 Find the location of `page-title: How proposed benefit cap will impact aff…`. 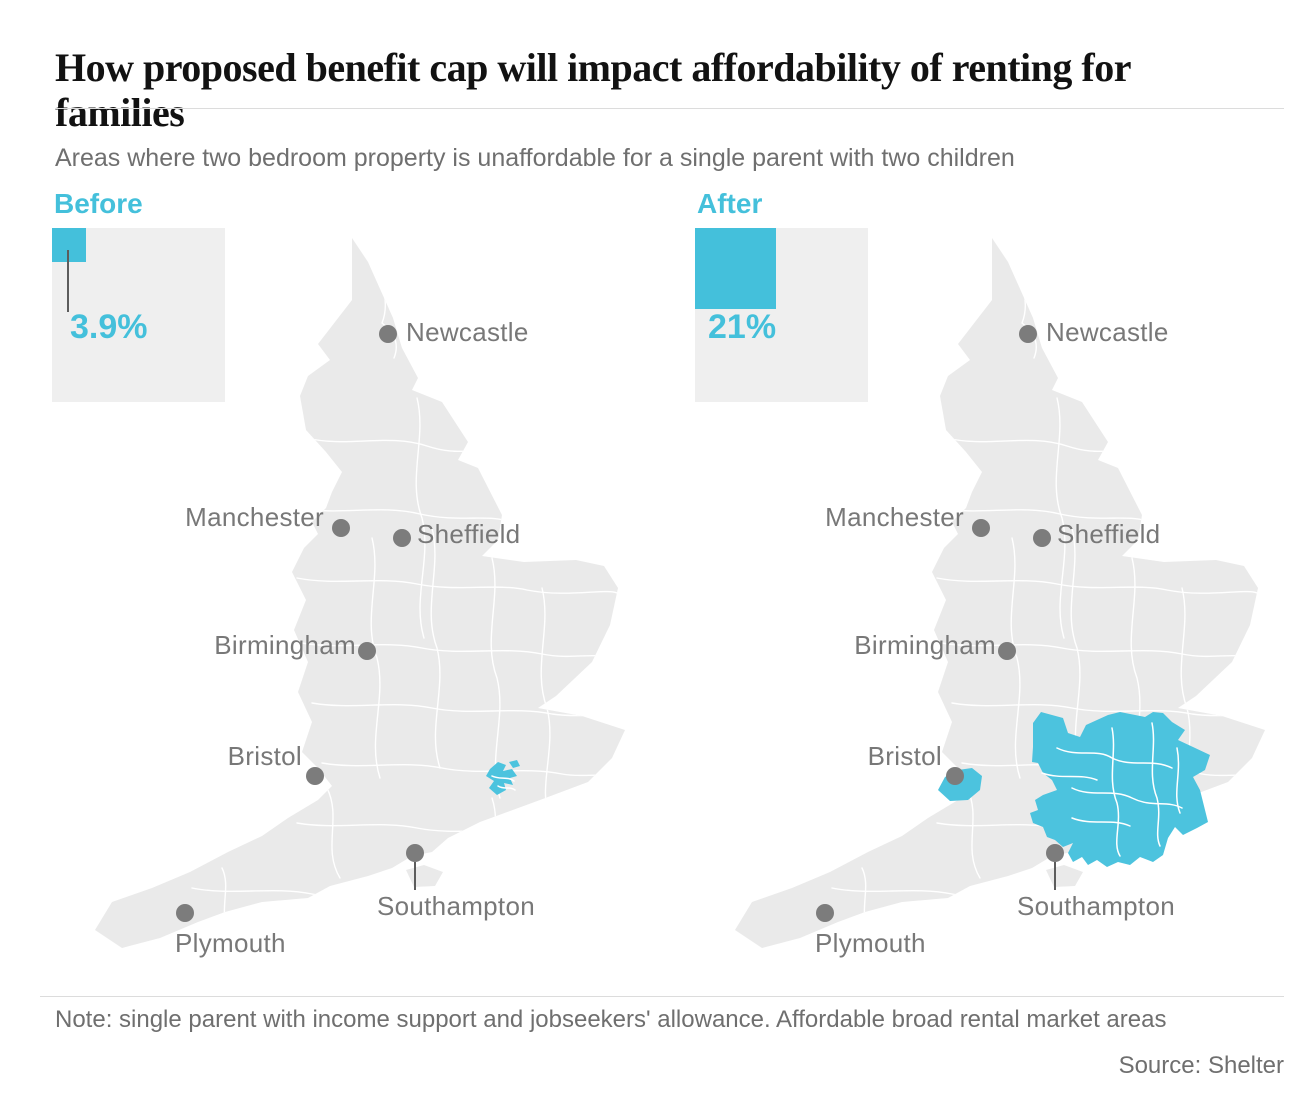

page-title: How proposed benefit cap will impact aff… is located at coordinates (593, 89).